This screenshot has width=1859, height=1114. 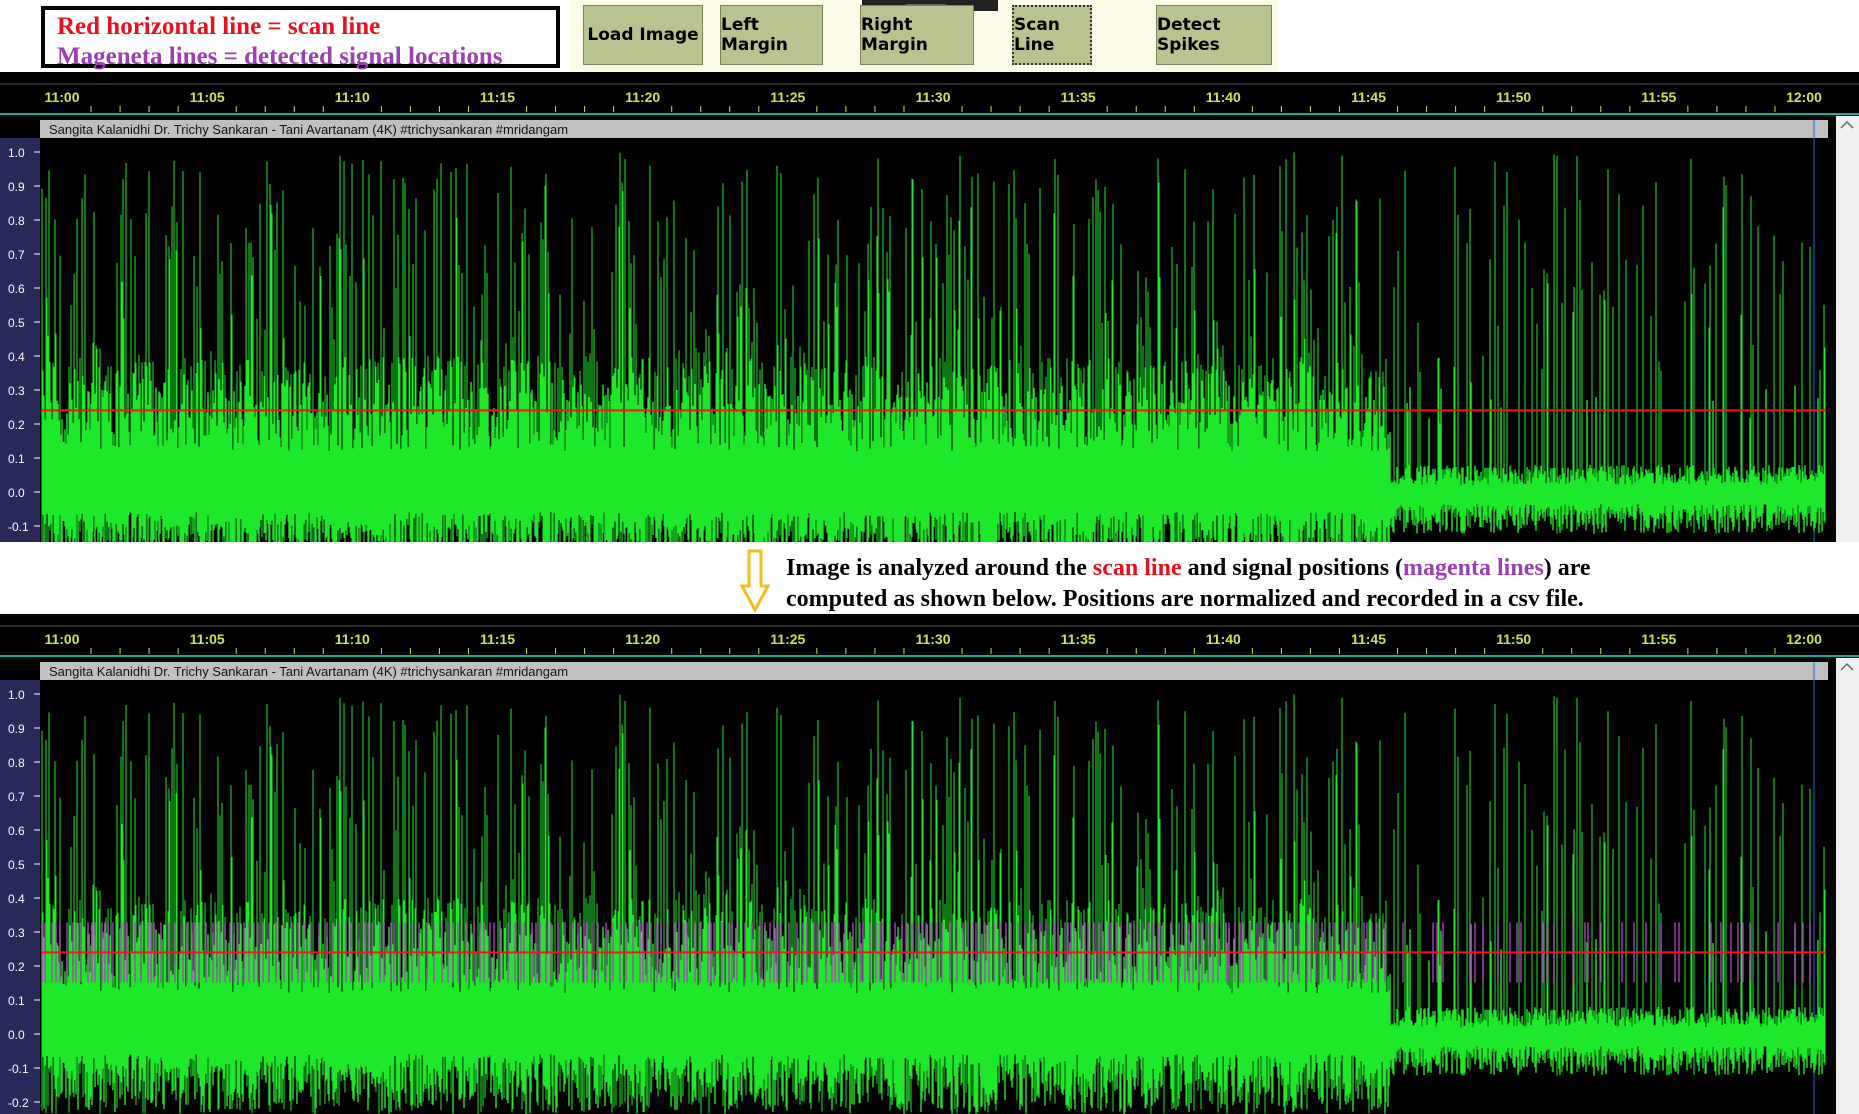 What do you see at coordinates (917, 35) in the screenshot?
I see `right-margin-button: Right Margin` at bounding box center [917, 35].